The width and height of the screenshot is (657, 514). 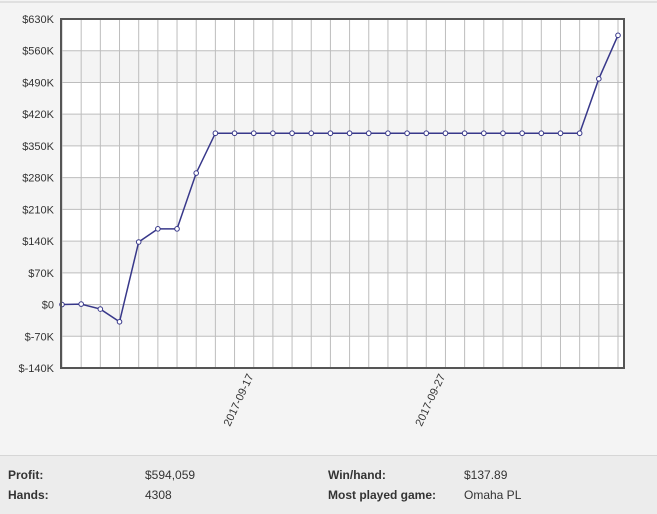 What do you see at coordinates (493, 495) in the screenshot?
I see `stat-value: Omaha PL` at bounding box center [493, 495].